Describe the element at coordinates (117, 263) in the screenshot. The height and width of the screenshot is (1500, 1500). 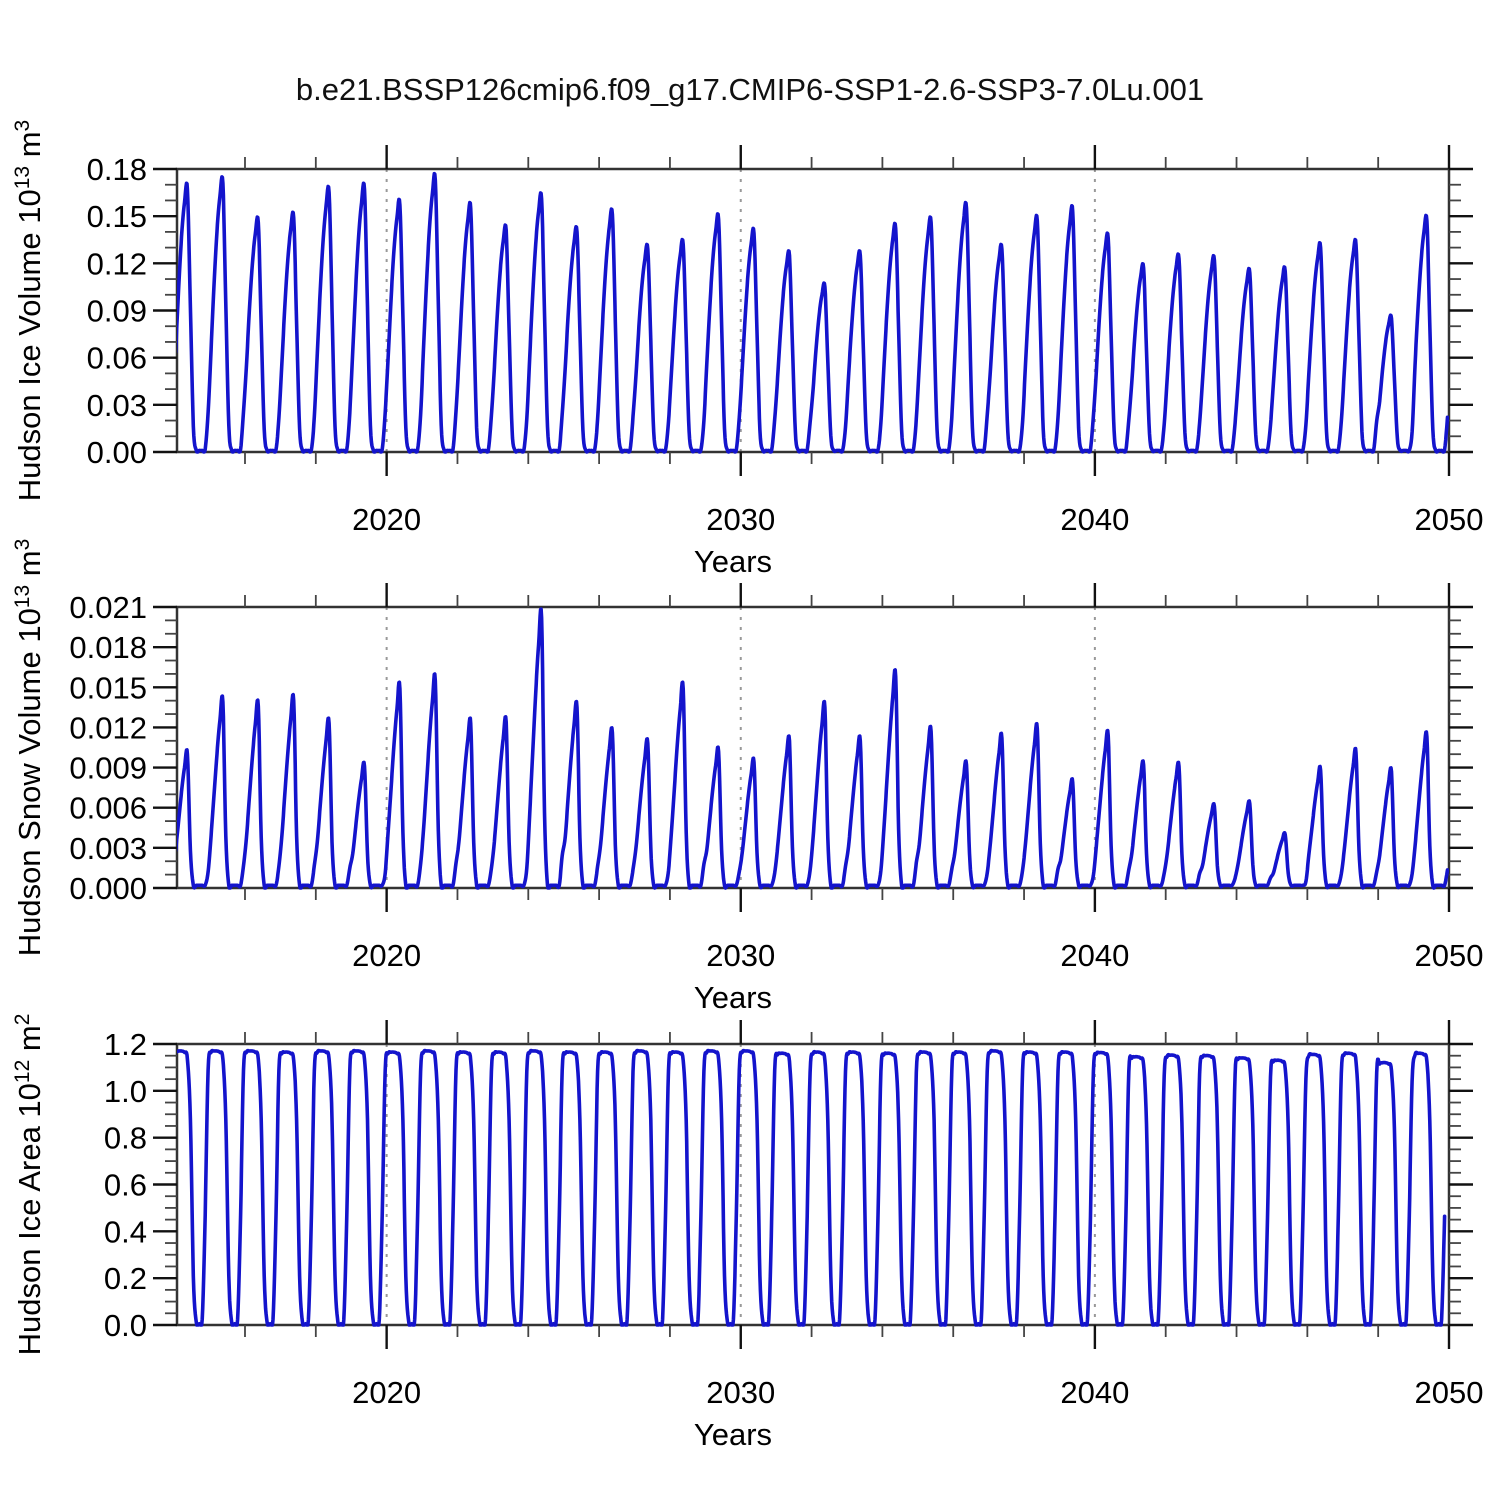
I see `y-tick-label: 0.12` at that location.